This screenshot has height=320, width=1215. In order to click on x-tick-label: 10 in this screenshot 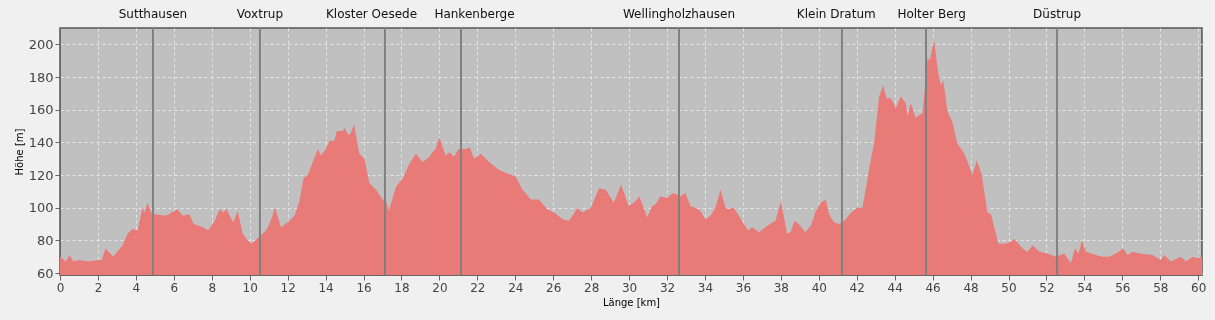, I will do `click(250, 287)`.